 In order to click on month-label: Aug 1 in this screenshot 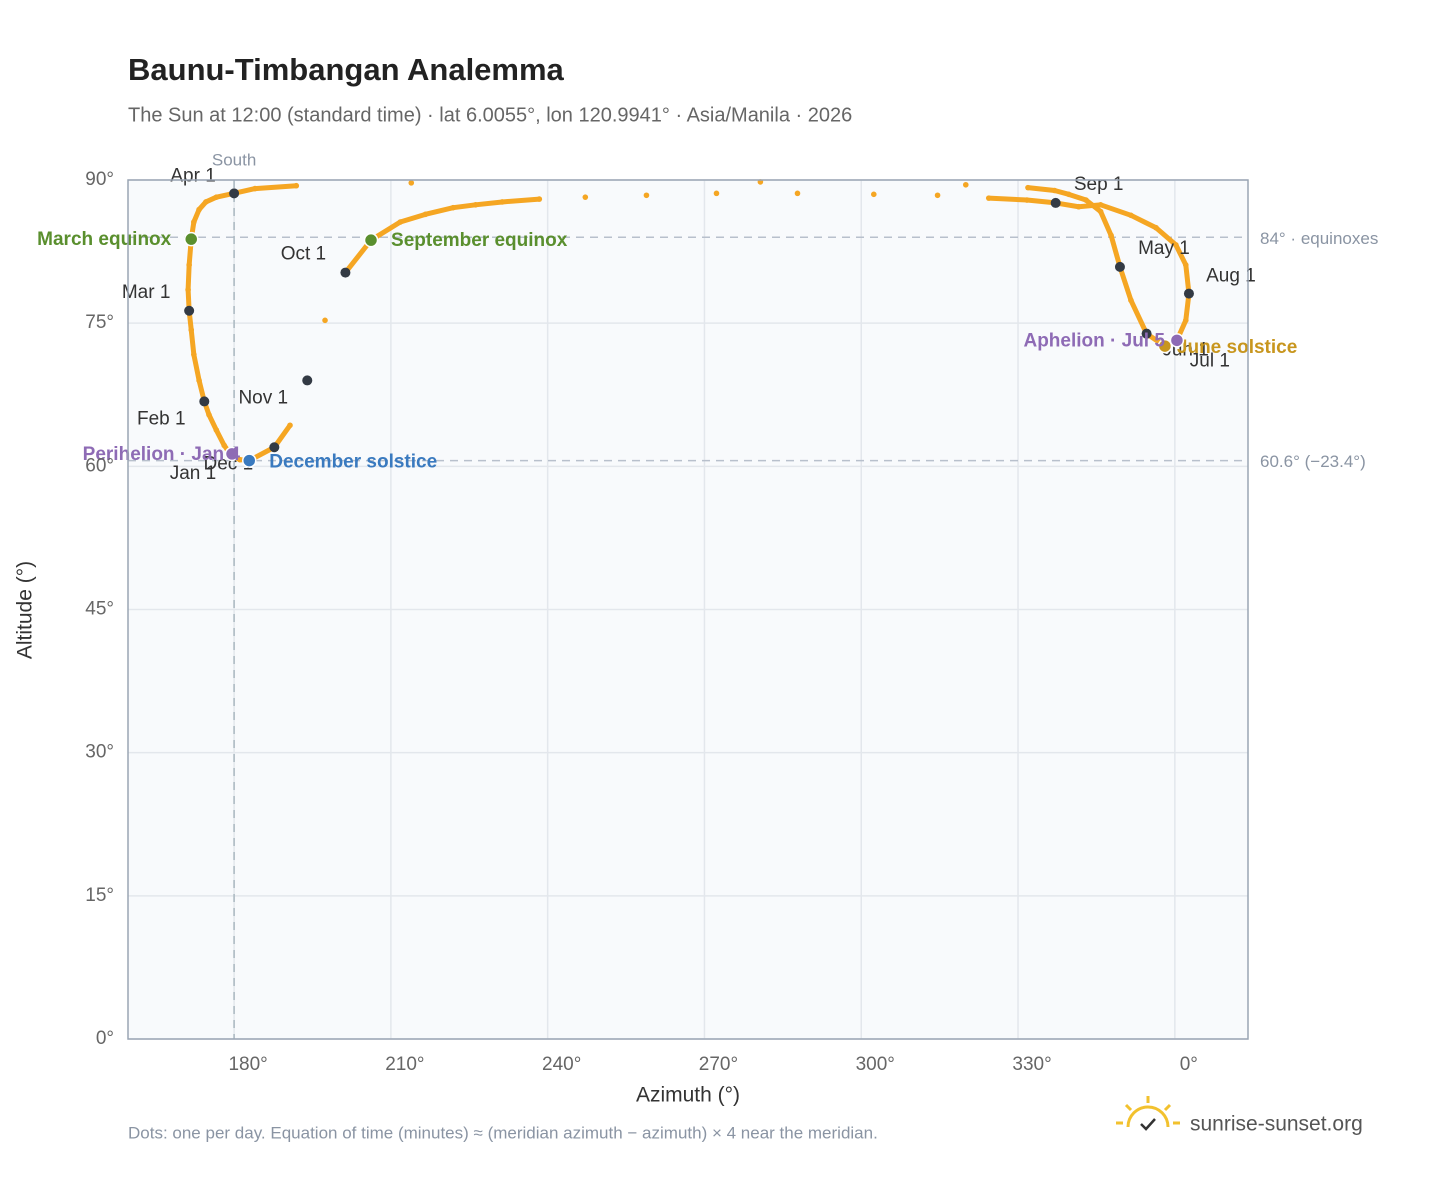, I will do `click(1231, 276)`.